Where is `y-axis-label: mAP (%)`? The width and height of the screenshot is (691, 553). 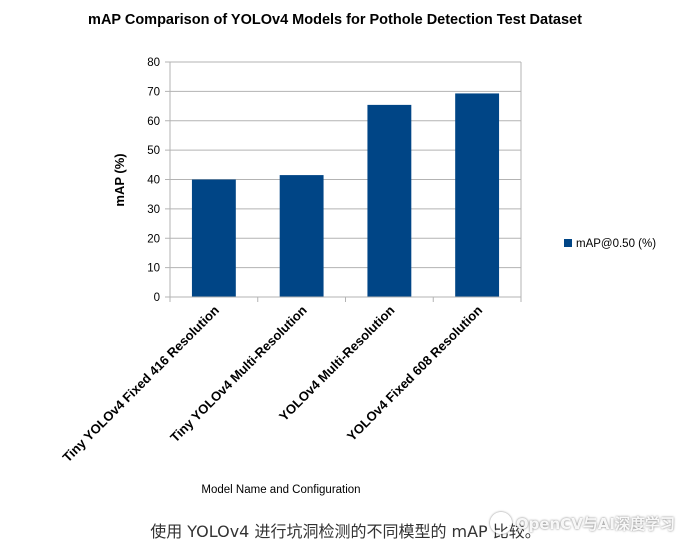 y-axis-label: mAP (%) is located at coordinates (119, 179).